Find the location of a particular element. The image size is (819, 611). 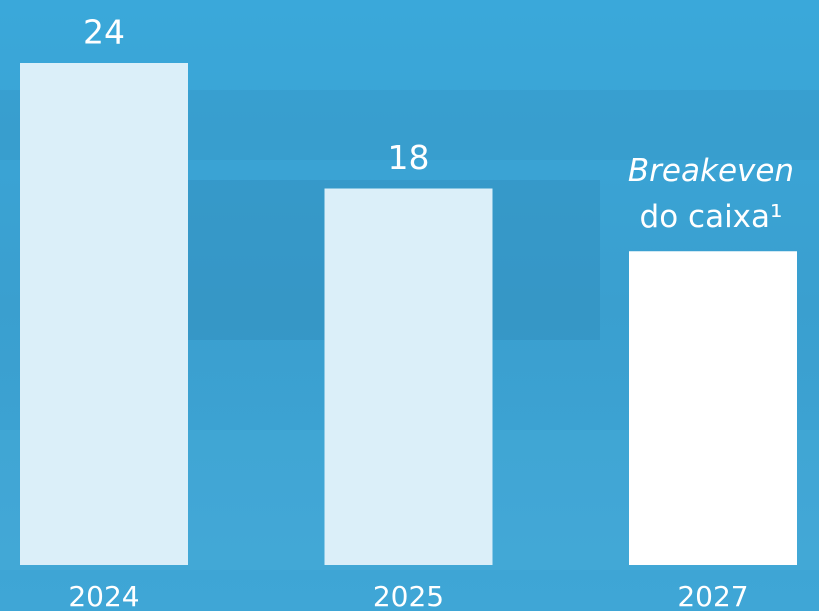

x-tick-label: 2024 is located at coordinates (103, 595).